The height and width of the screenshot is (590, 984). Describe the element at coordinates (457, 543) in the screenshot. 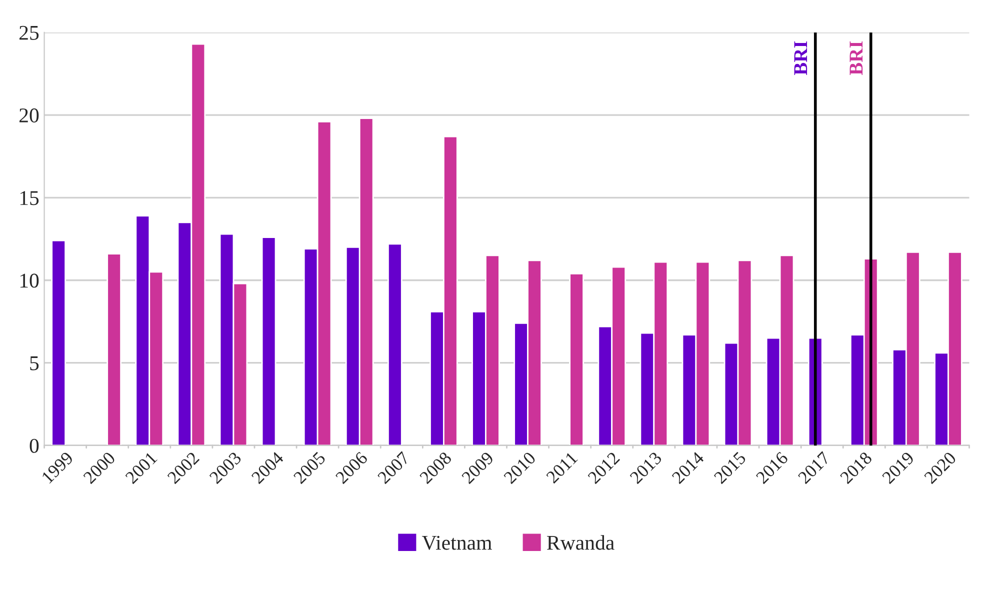

I see `legend-label: Vietnam` at that location.